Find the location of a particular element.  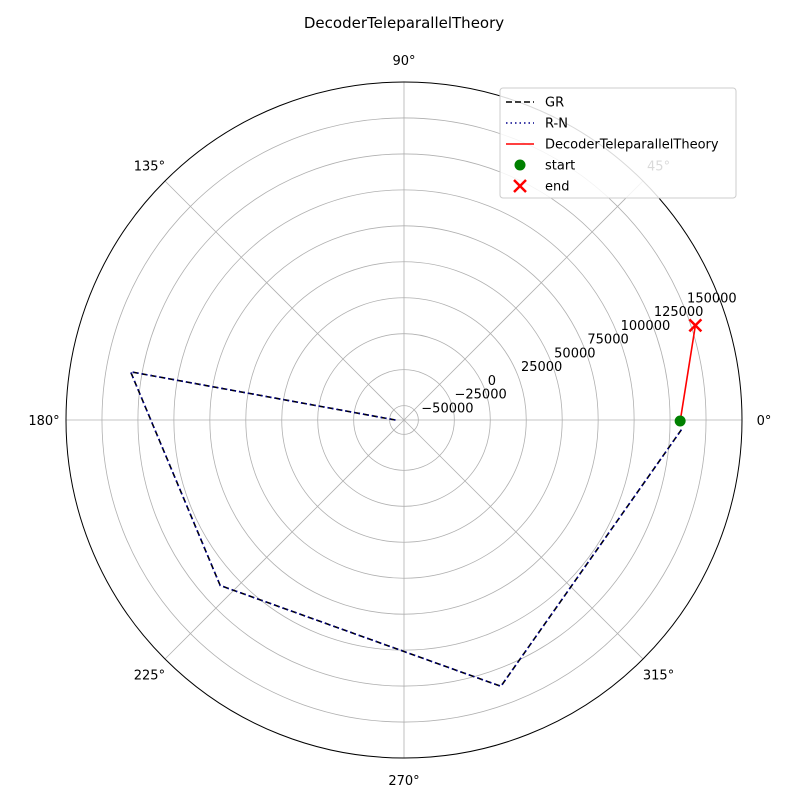

radius-tick-label: 0 is located at coordinates (492, 381).